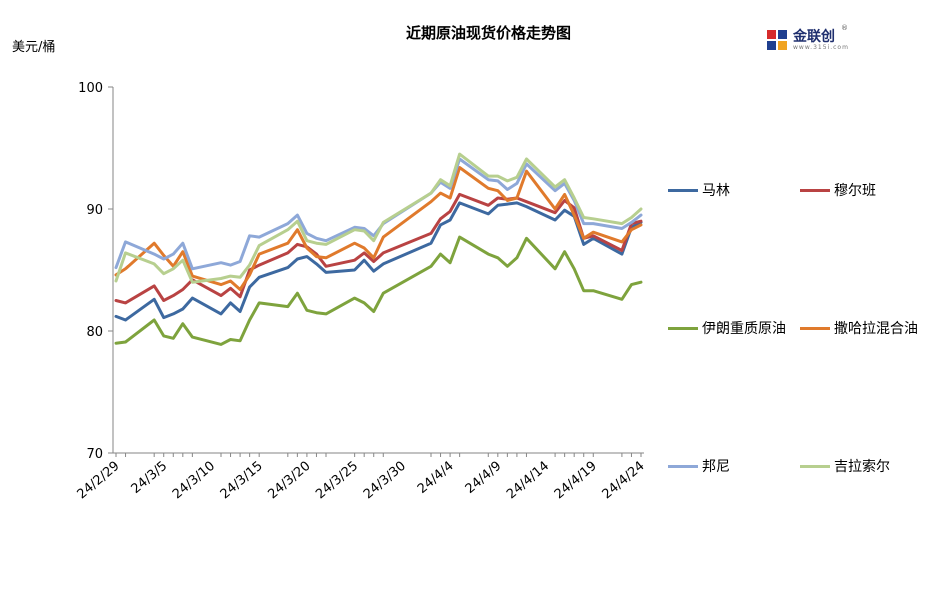  I want to click on y-axis-unit-label: 美元/桶, so click(34, 47).